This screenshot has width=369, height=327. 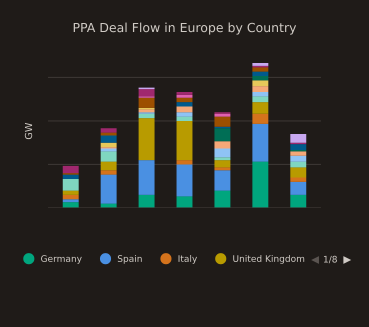 I want to click on legend-label: Italy, so click(x=187, y=259).